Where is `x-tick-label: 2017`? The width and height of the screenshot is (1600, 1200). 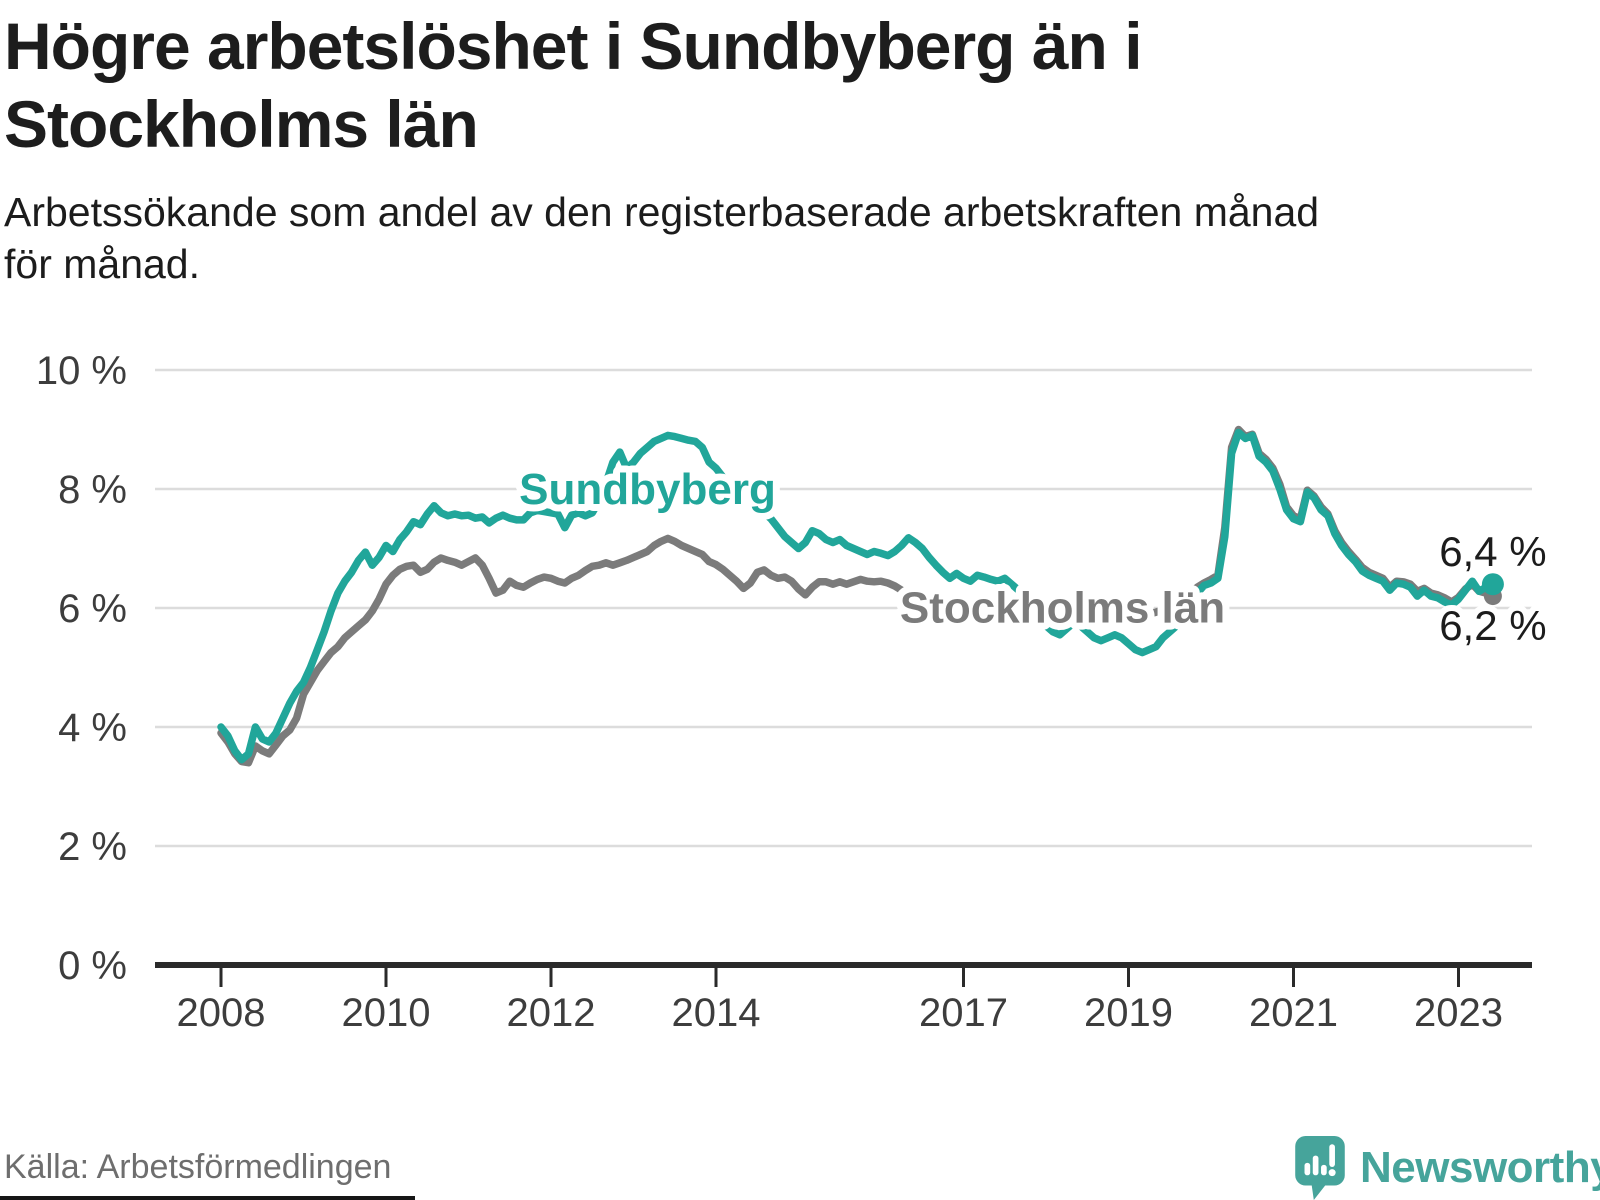 x-tick-label: 2017 is located at coordinates (963, 1013).